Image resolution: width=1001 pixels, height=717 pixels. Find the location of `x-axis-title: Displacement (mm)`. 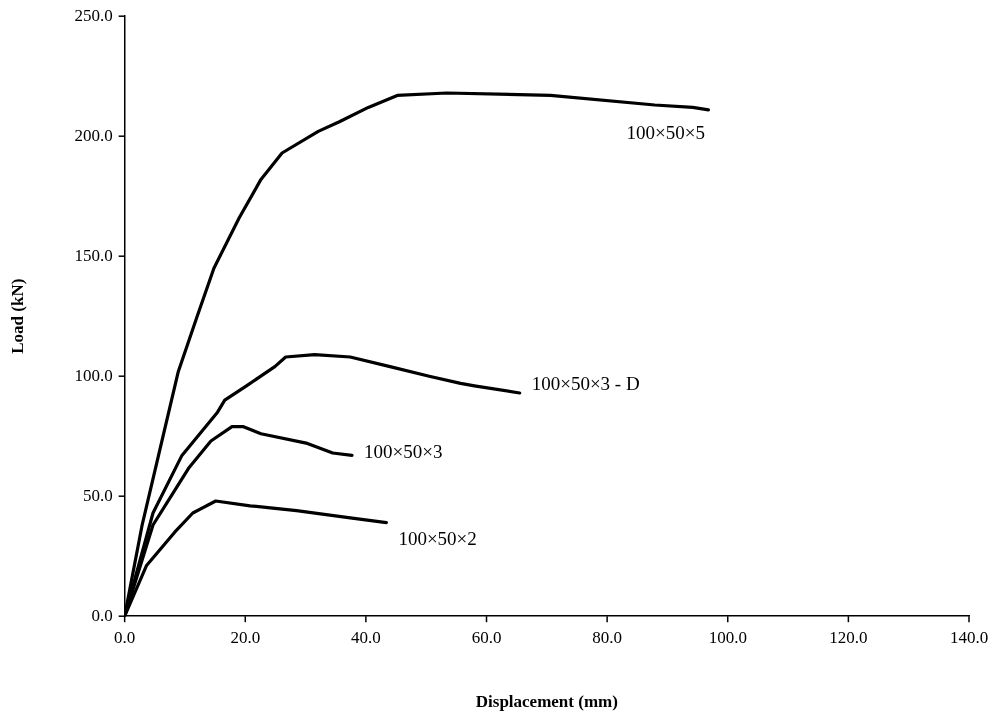

x-axis-title: Displacement (mm) is located at coordinates (546, 702).